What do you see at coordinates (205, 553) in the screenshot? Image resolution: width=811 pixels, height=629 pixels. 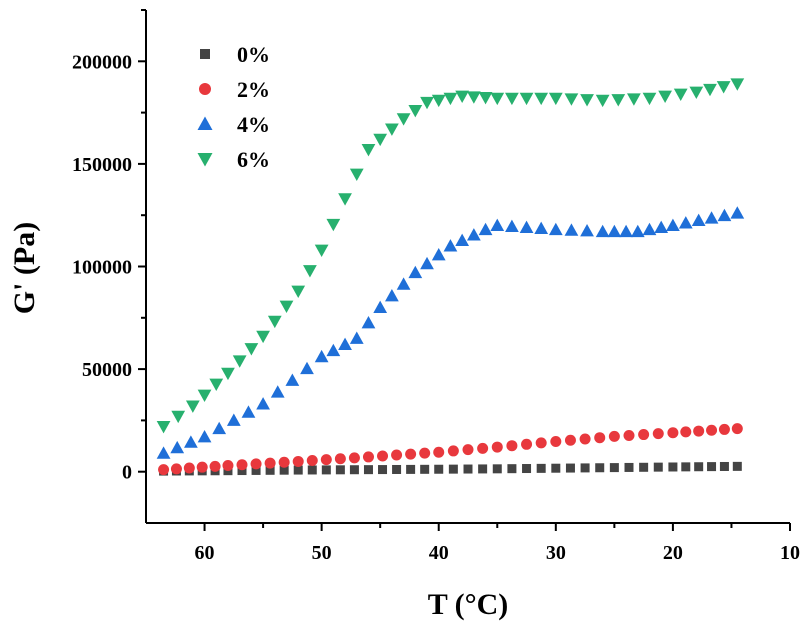 I see `x-tick-label: 60` at bounding box center [205, 553].